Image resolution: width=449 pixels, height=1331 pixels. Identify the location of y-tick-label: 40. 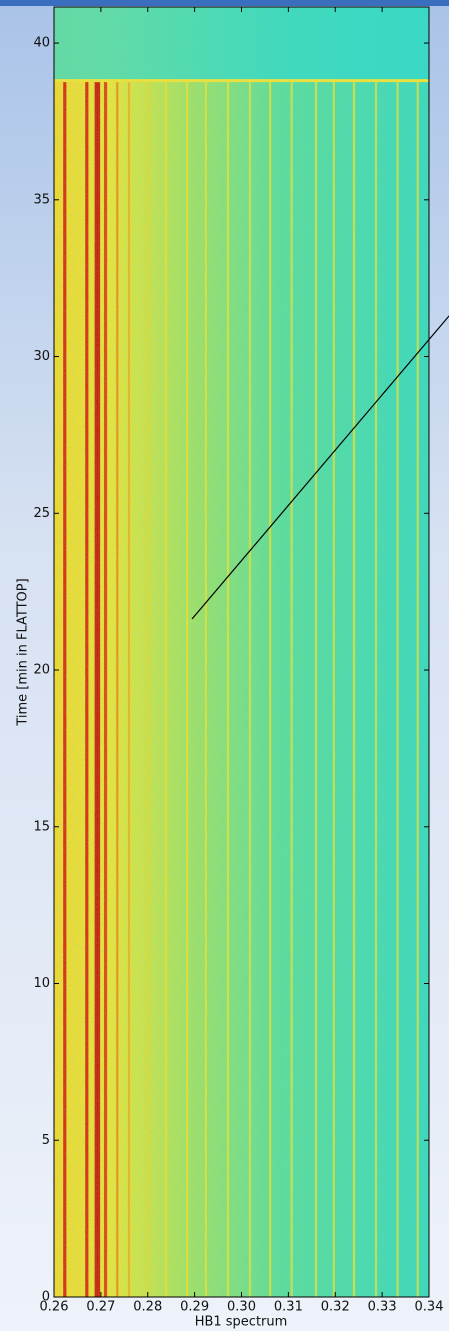
(41, 43).